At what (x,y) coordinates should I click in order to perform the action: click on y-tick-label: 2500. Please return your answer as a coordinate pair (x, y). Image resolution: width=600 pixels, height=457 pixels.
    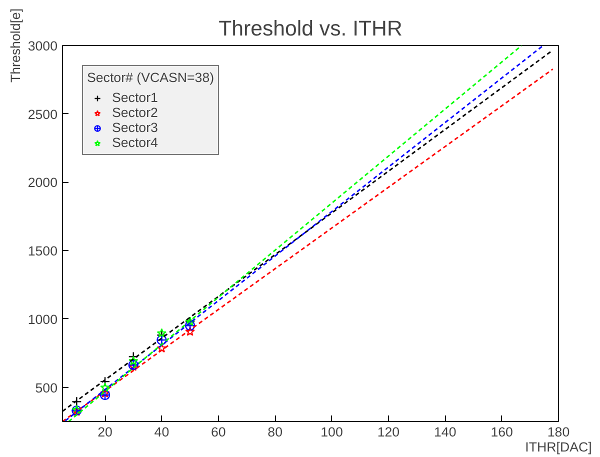
    Looking at the image, I should click on (43, 114).